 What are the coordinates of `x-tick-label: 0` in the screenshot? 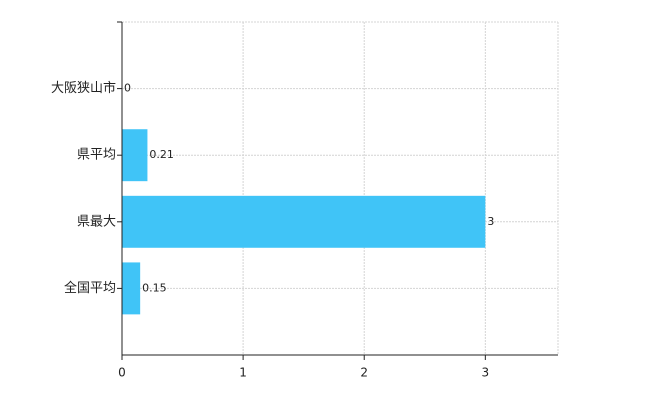 It's located at (122, 373).